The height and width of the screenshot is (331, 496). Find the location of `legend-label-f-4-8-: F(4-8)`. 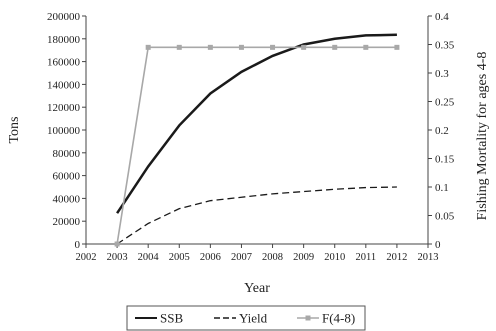

legend-label-f-4-8-: F(4-8) is located at coordinates (338, 318).